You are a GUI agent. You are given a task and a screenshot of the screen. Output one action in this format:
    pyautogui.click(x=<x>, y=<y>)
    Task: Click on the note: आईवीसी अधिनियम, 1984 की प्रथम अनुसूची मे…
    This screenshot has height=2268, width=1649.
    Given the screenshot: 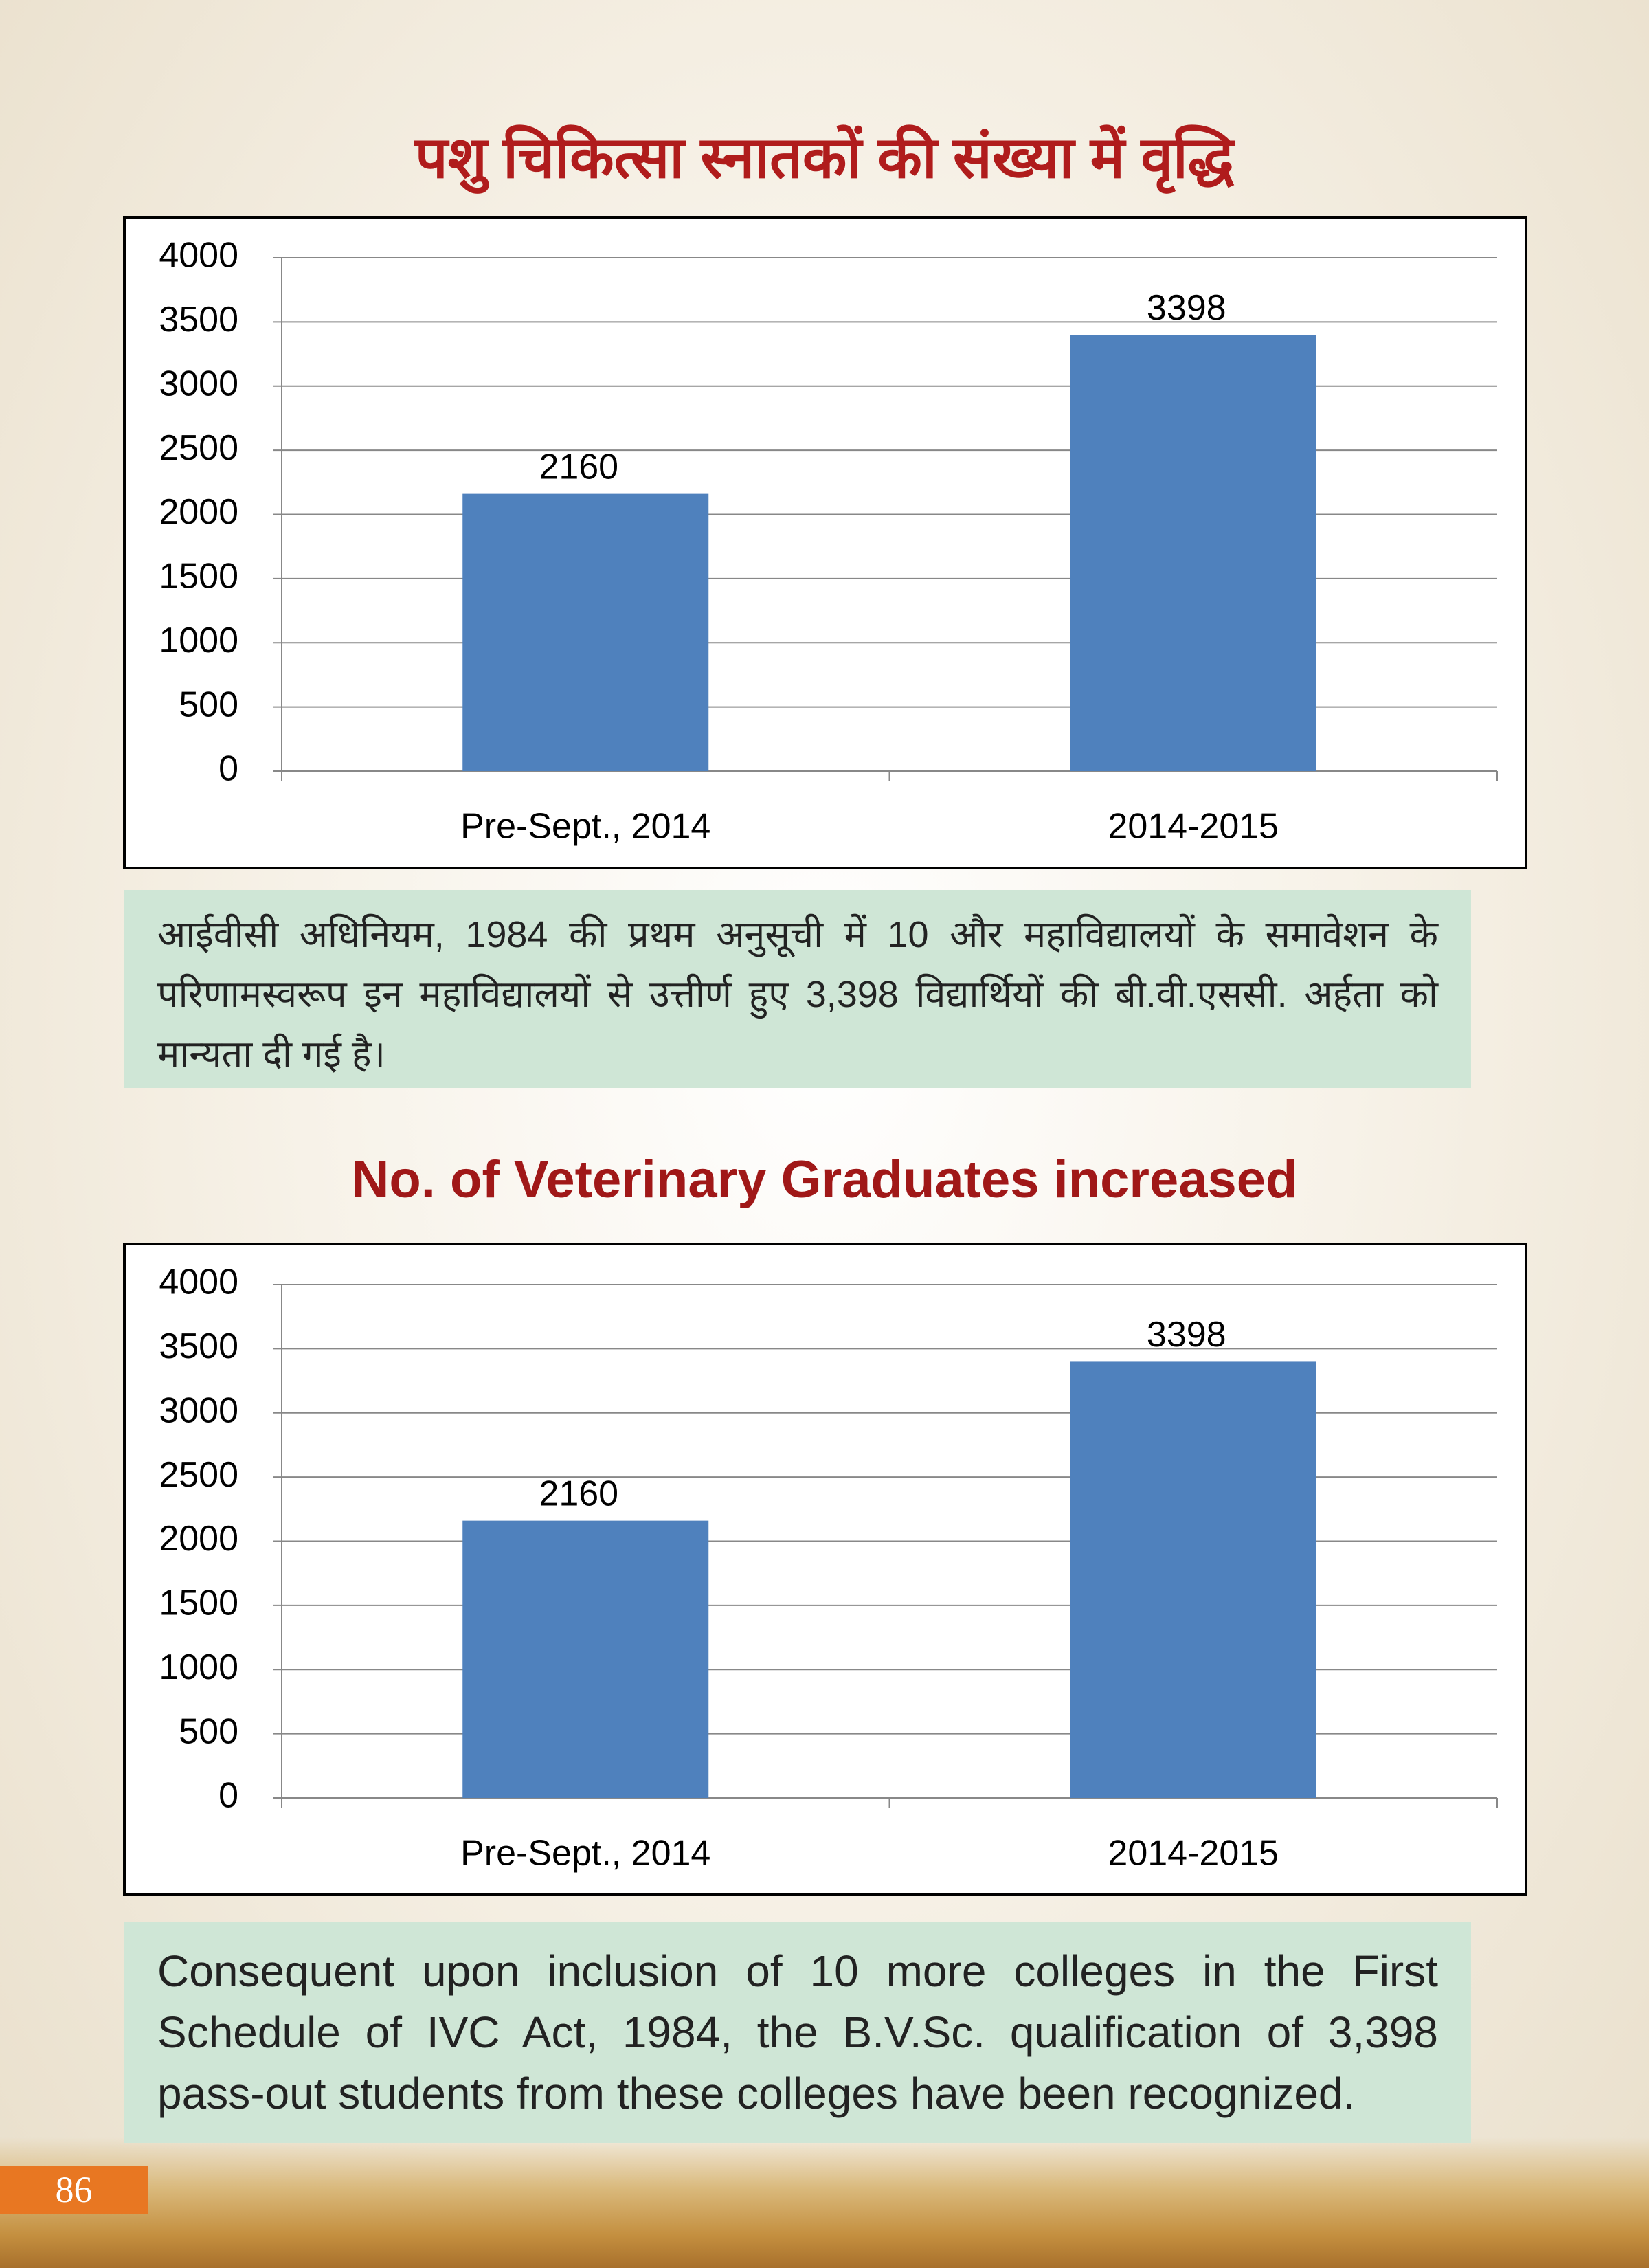 What is the action you would take?
    pyautogui.click(x=798, y=989)
    